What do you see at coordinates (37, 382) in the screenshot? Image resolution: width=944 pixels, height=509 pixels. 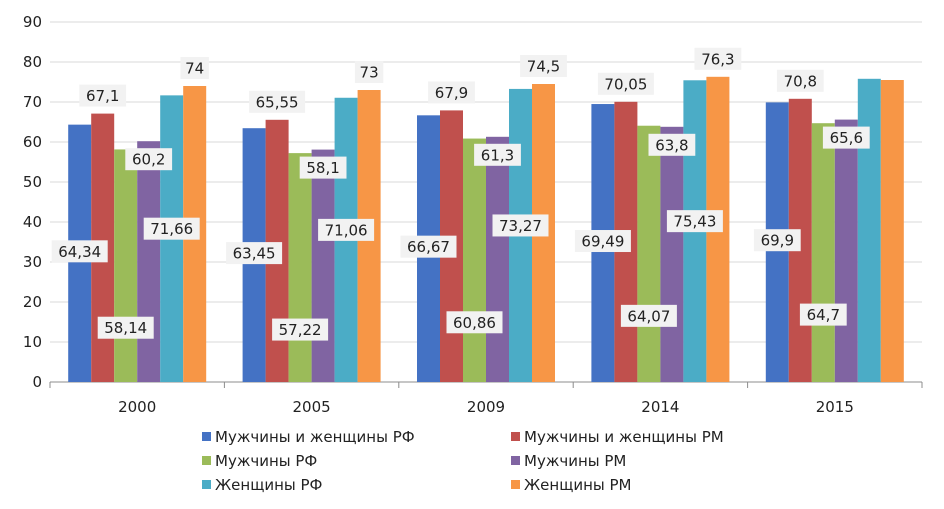 I see `y-tick-label: 0` at bounding box center [37, 382].